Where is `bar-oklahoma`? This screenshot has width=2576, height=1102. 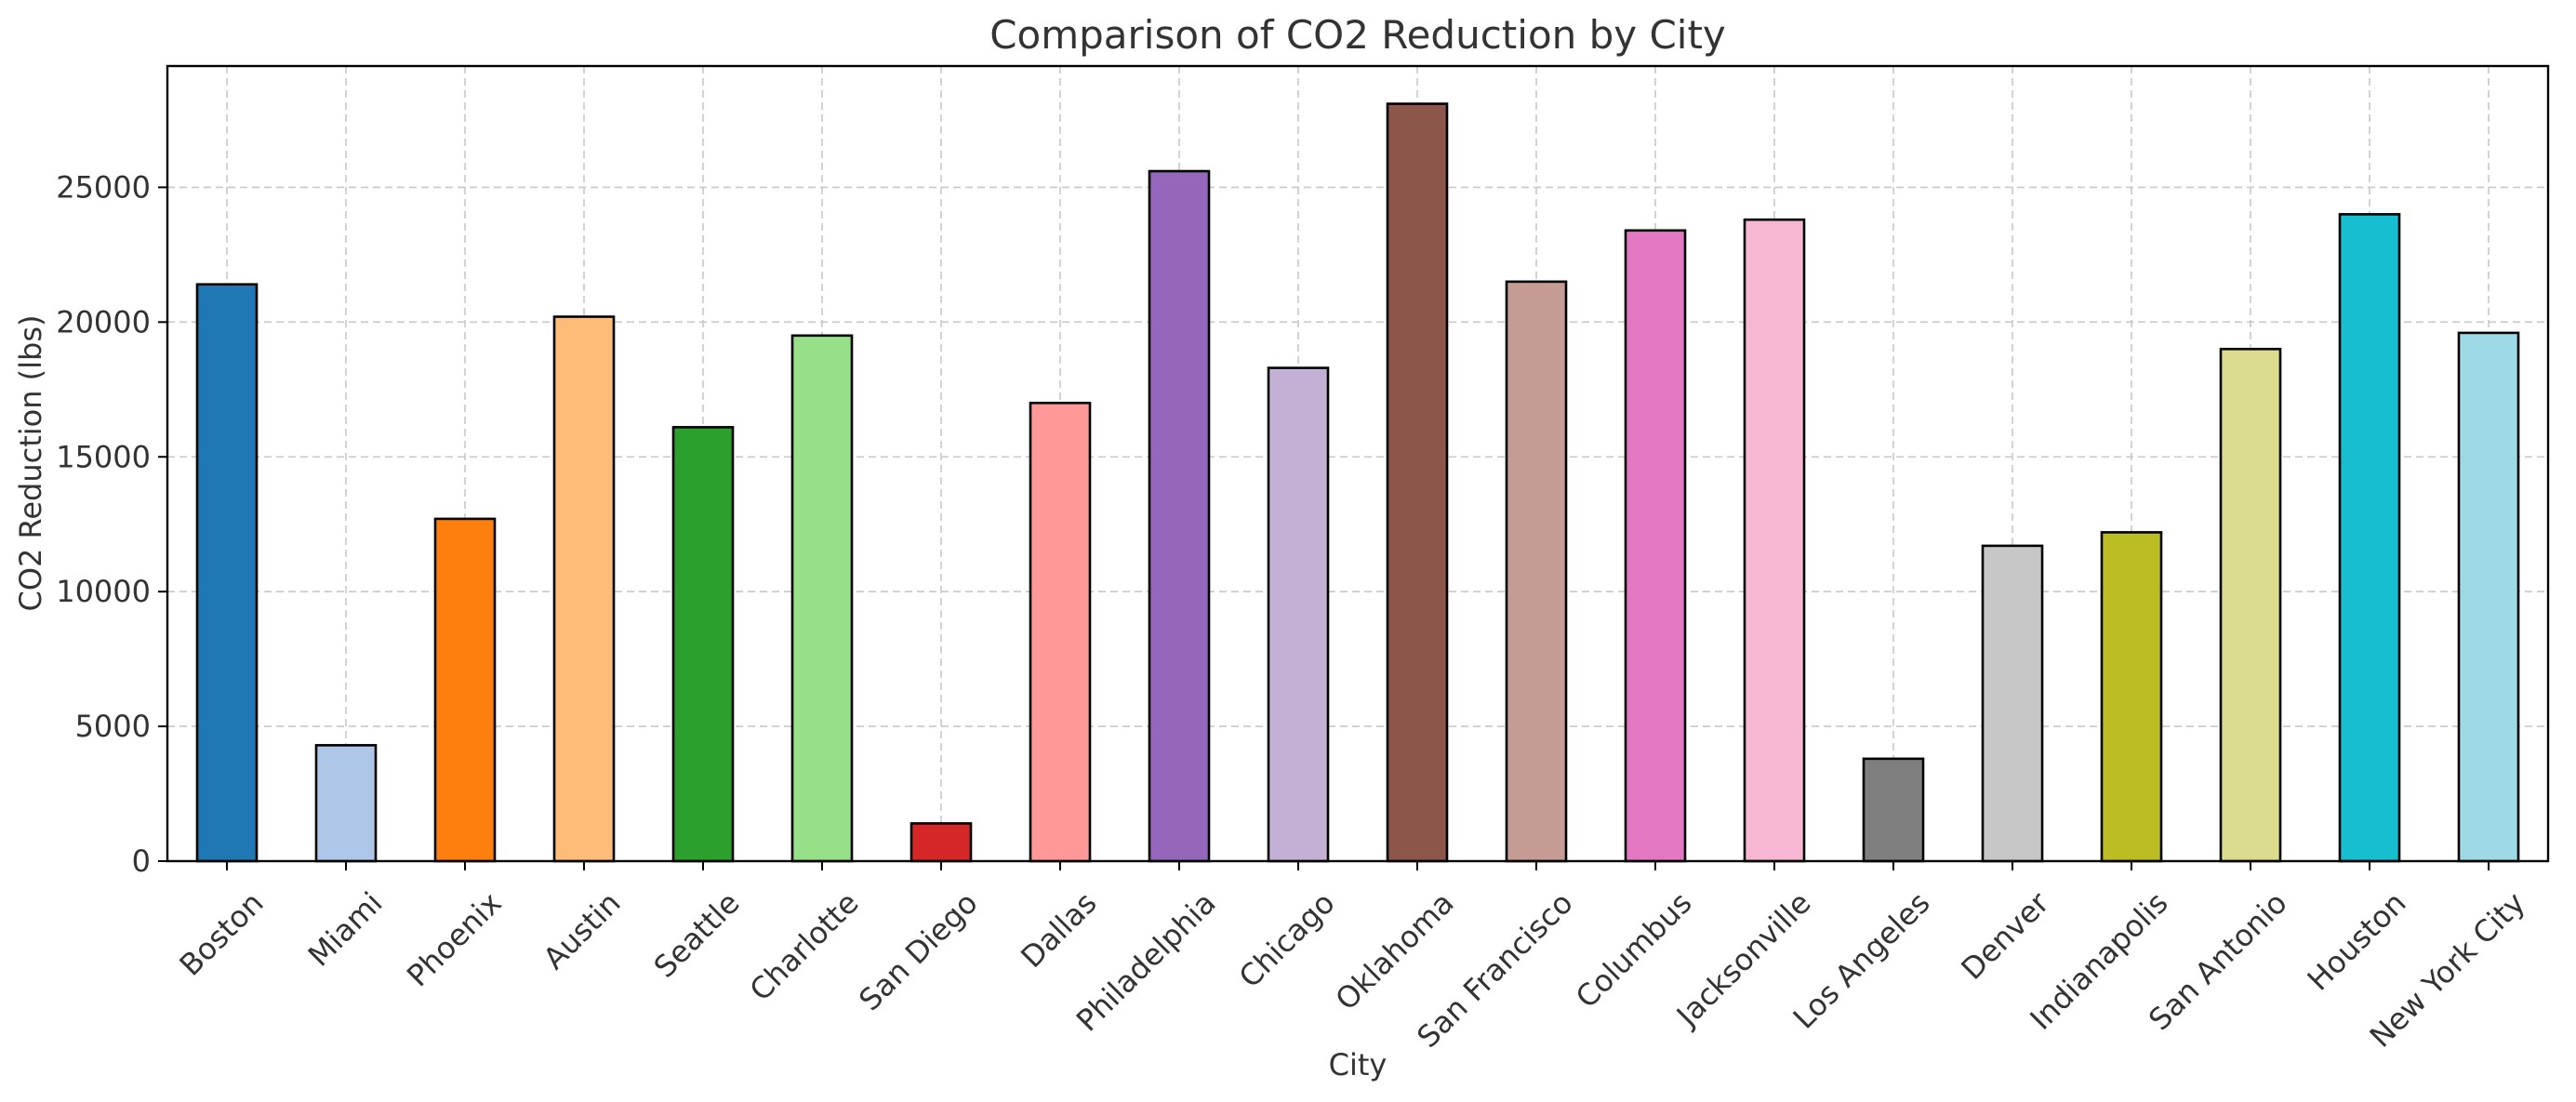 bar-oklahoma is located at coordinates (1417, 482).